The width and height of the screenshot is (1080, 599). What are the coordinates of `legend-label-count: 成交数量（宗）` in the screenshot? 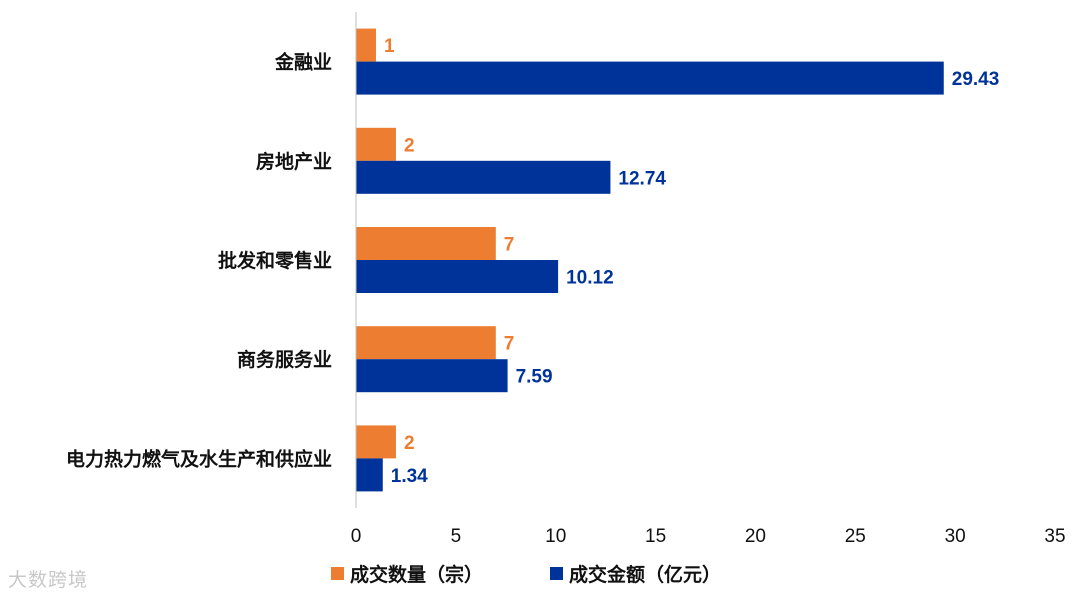 It's located at (416, 574).